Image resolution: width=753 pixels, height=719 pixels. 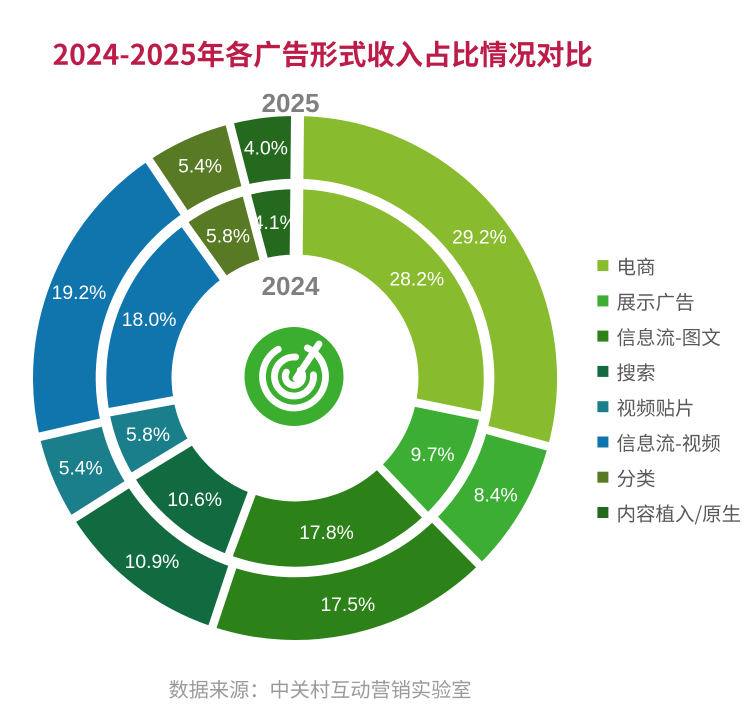 I want to click on svg-text: 2024, so click(x=291, y=286).